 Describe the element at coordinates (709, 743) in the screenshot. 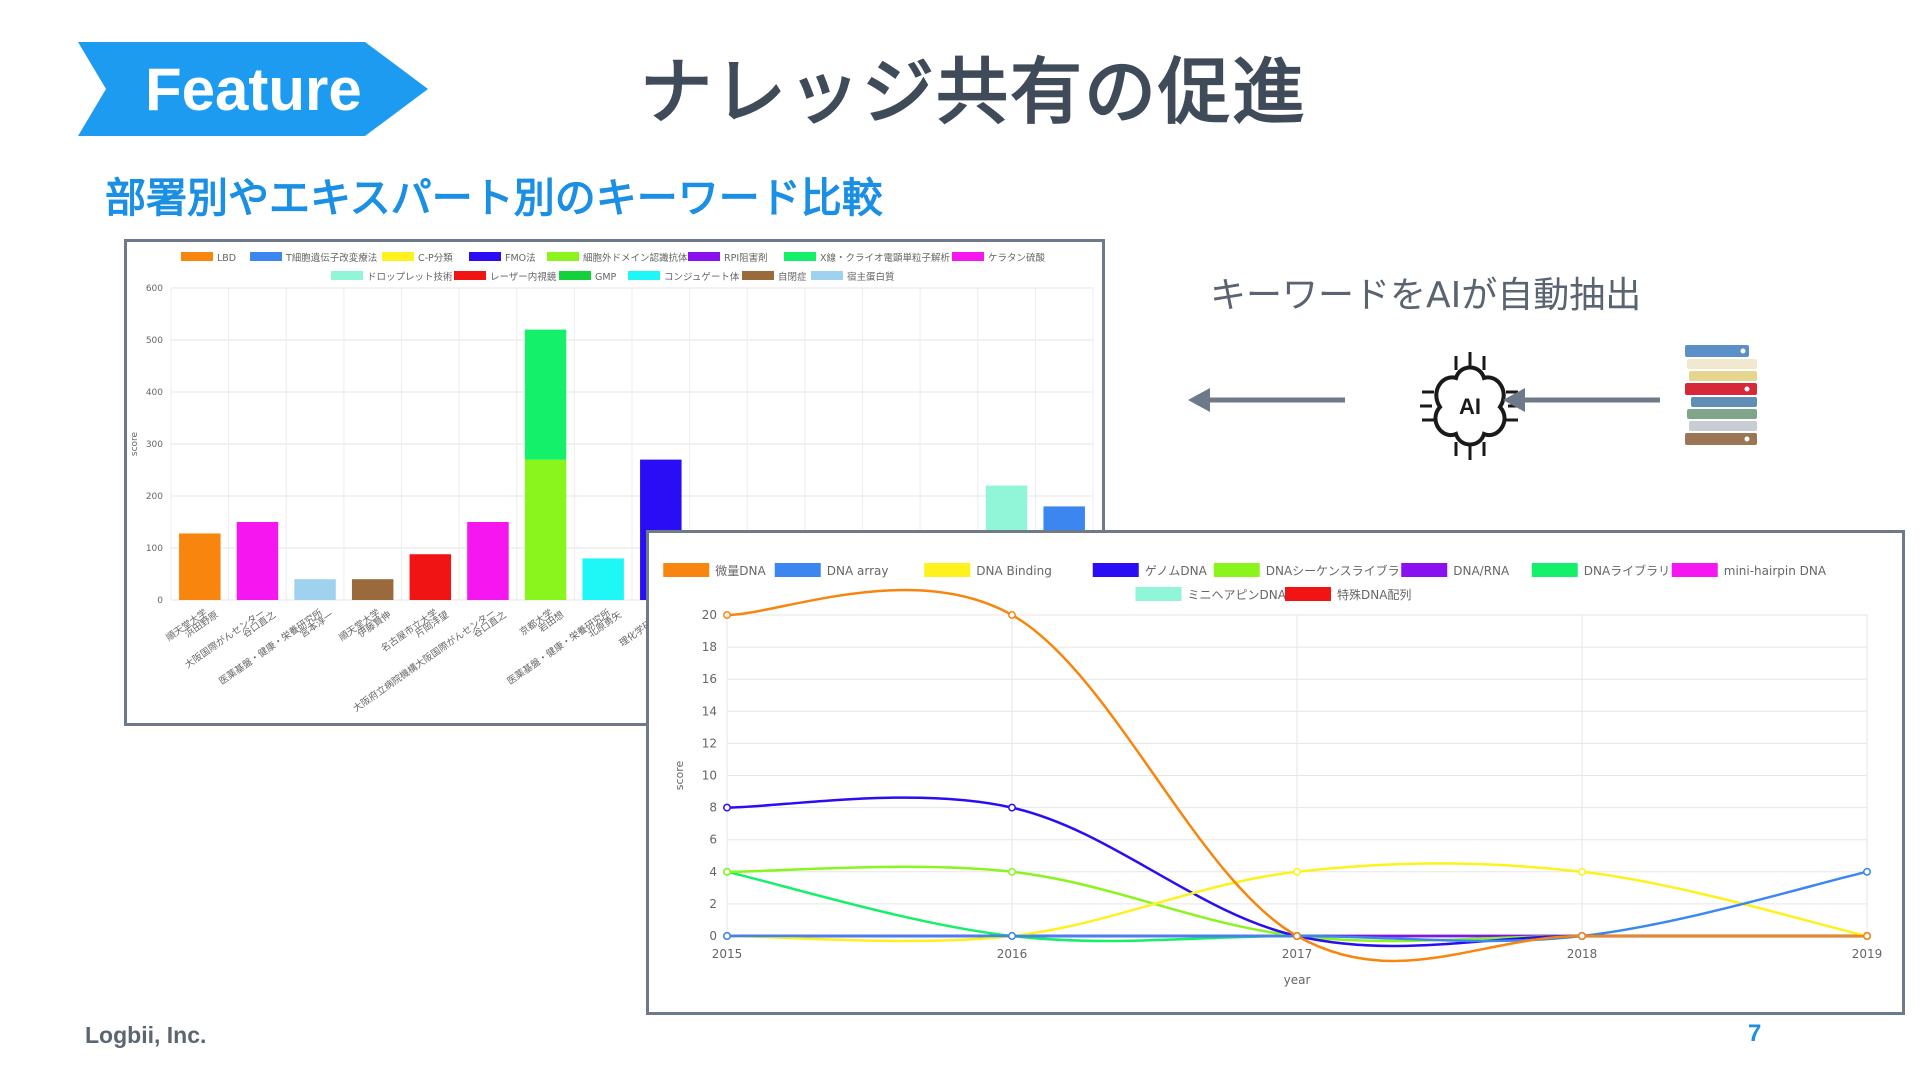

I see `y-tick-label: 12` at that location.